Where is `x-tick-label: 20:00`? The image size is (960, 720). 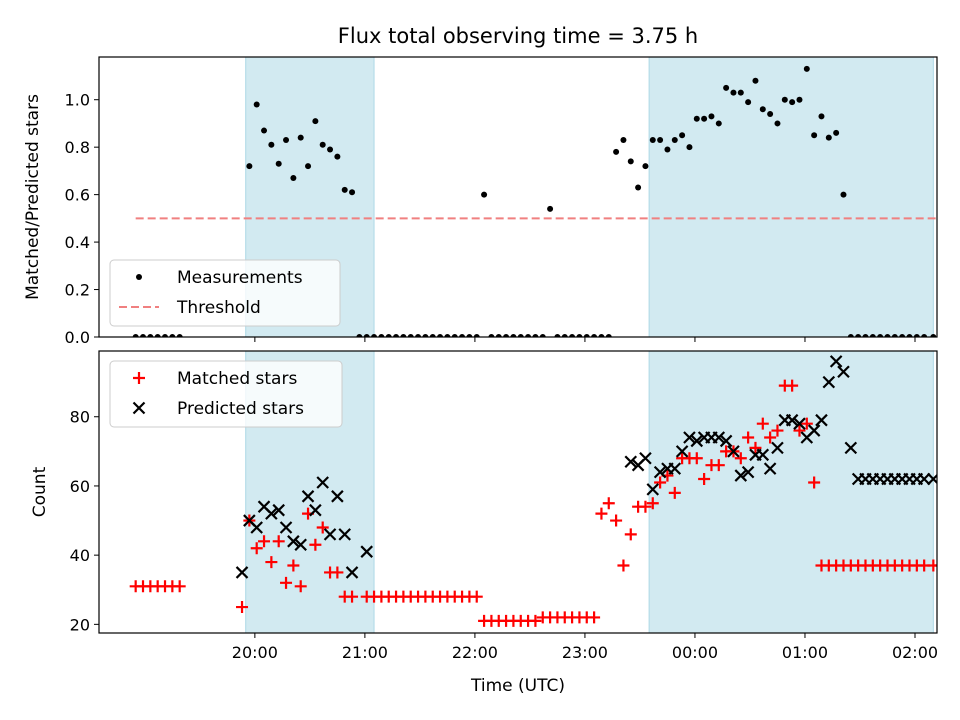 x-tick-label: 20:00 is located at coordinates (255, 652).